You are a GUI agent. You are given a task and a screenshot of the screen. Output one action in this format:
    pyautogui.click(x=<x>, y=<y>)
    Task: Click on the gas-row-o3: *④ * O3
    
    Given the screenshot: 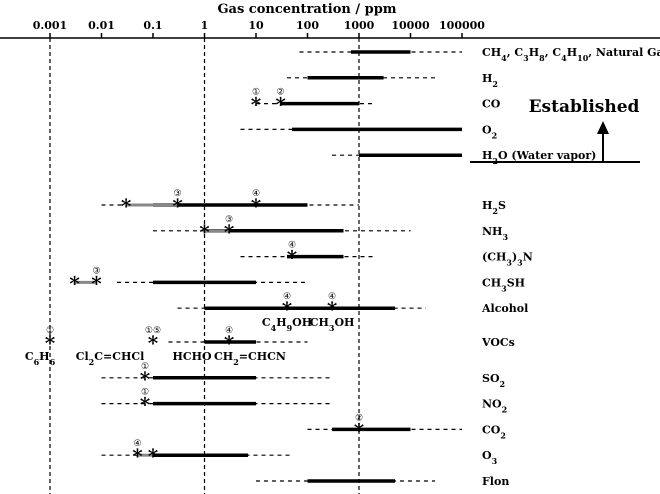 What is the action you would take?
    pyautogui.click(x=299, y=453)
    